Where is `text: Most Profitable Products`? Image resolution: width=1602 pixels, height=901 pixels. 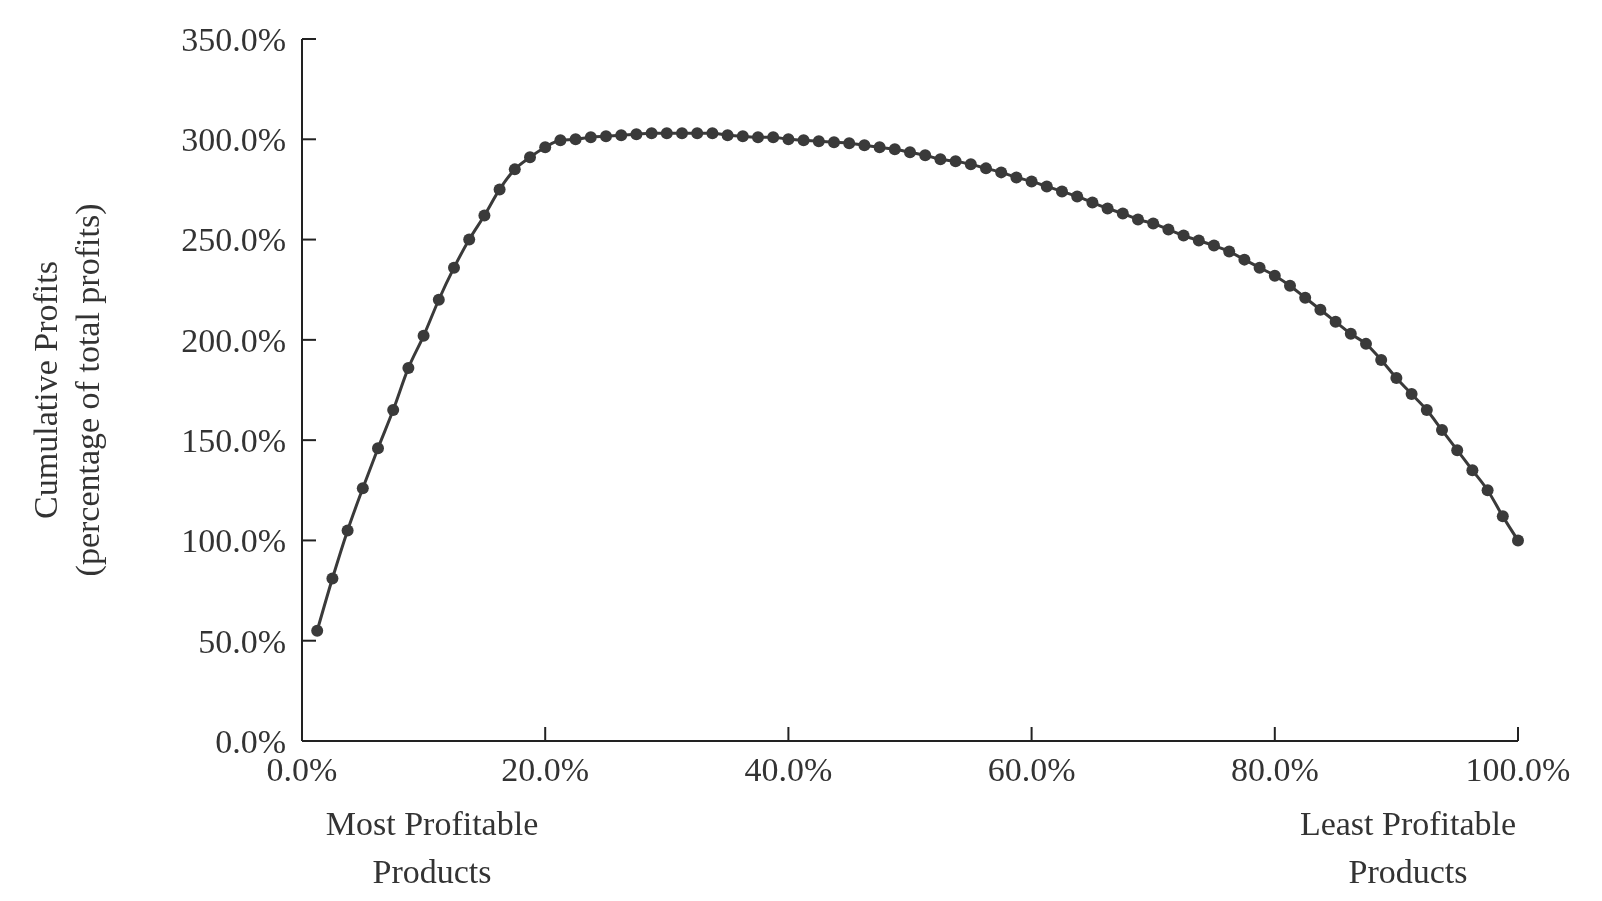
text: Most Profitable Products is located at coordinates (432, 847).